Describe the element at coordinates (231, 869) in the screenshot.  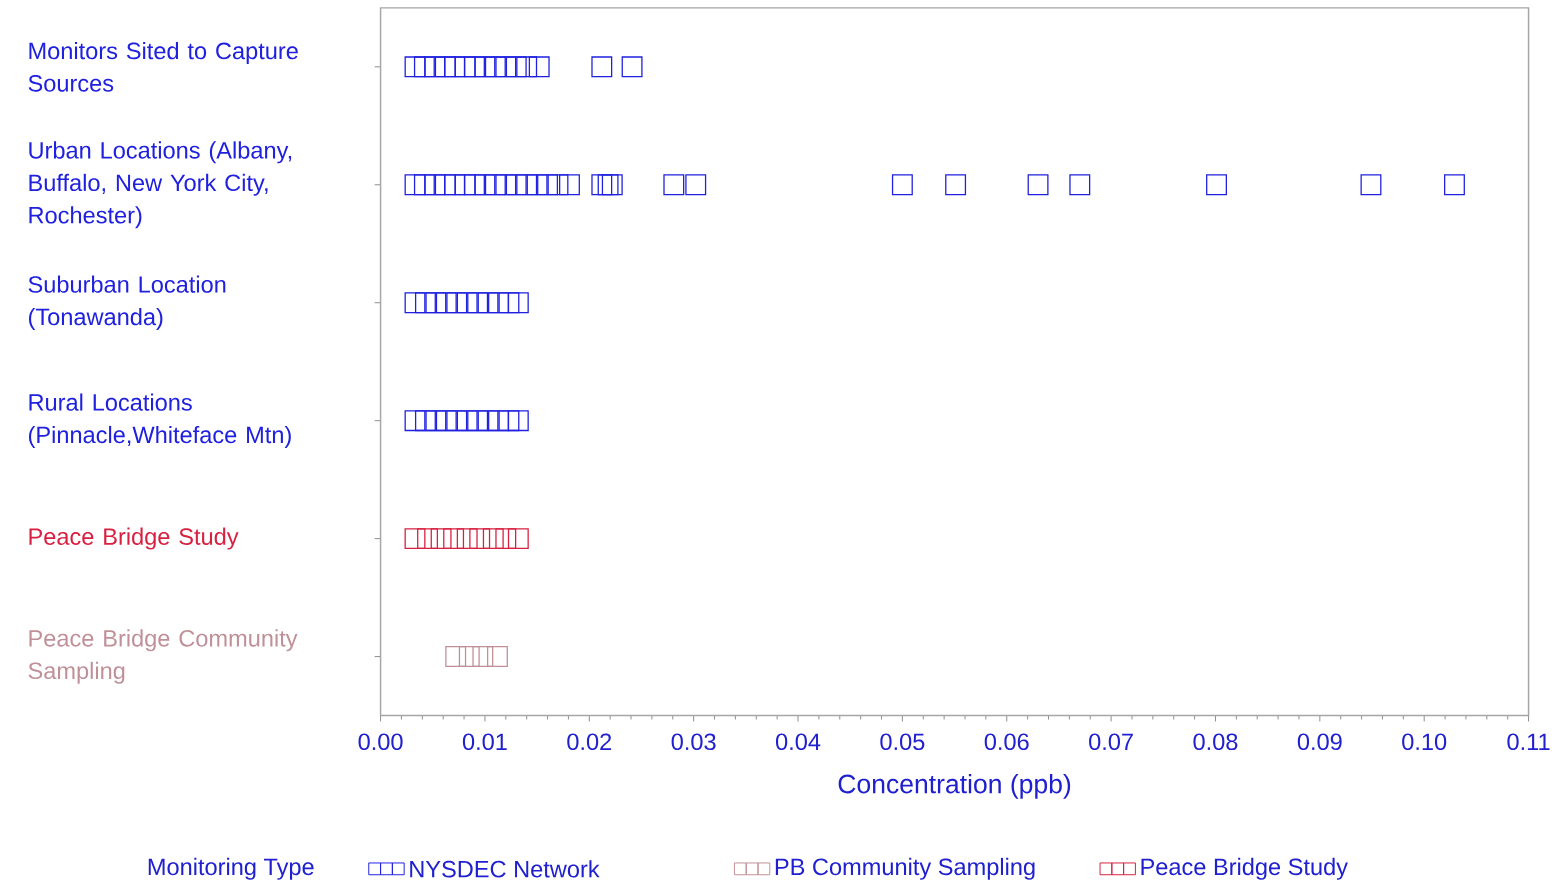
I see `legend-title: Monitoring Type` at that location.